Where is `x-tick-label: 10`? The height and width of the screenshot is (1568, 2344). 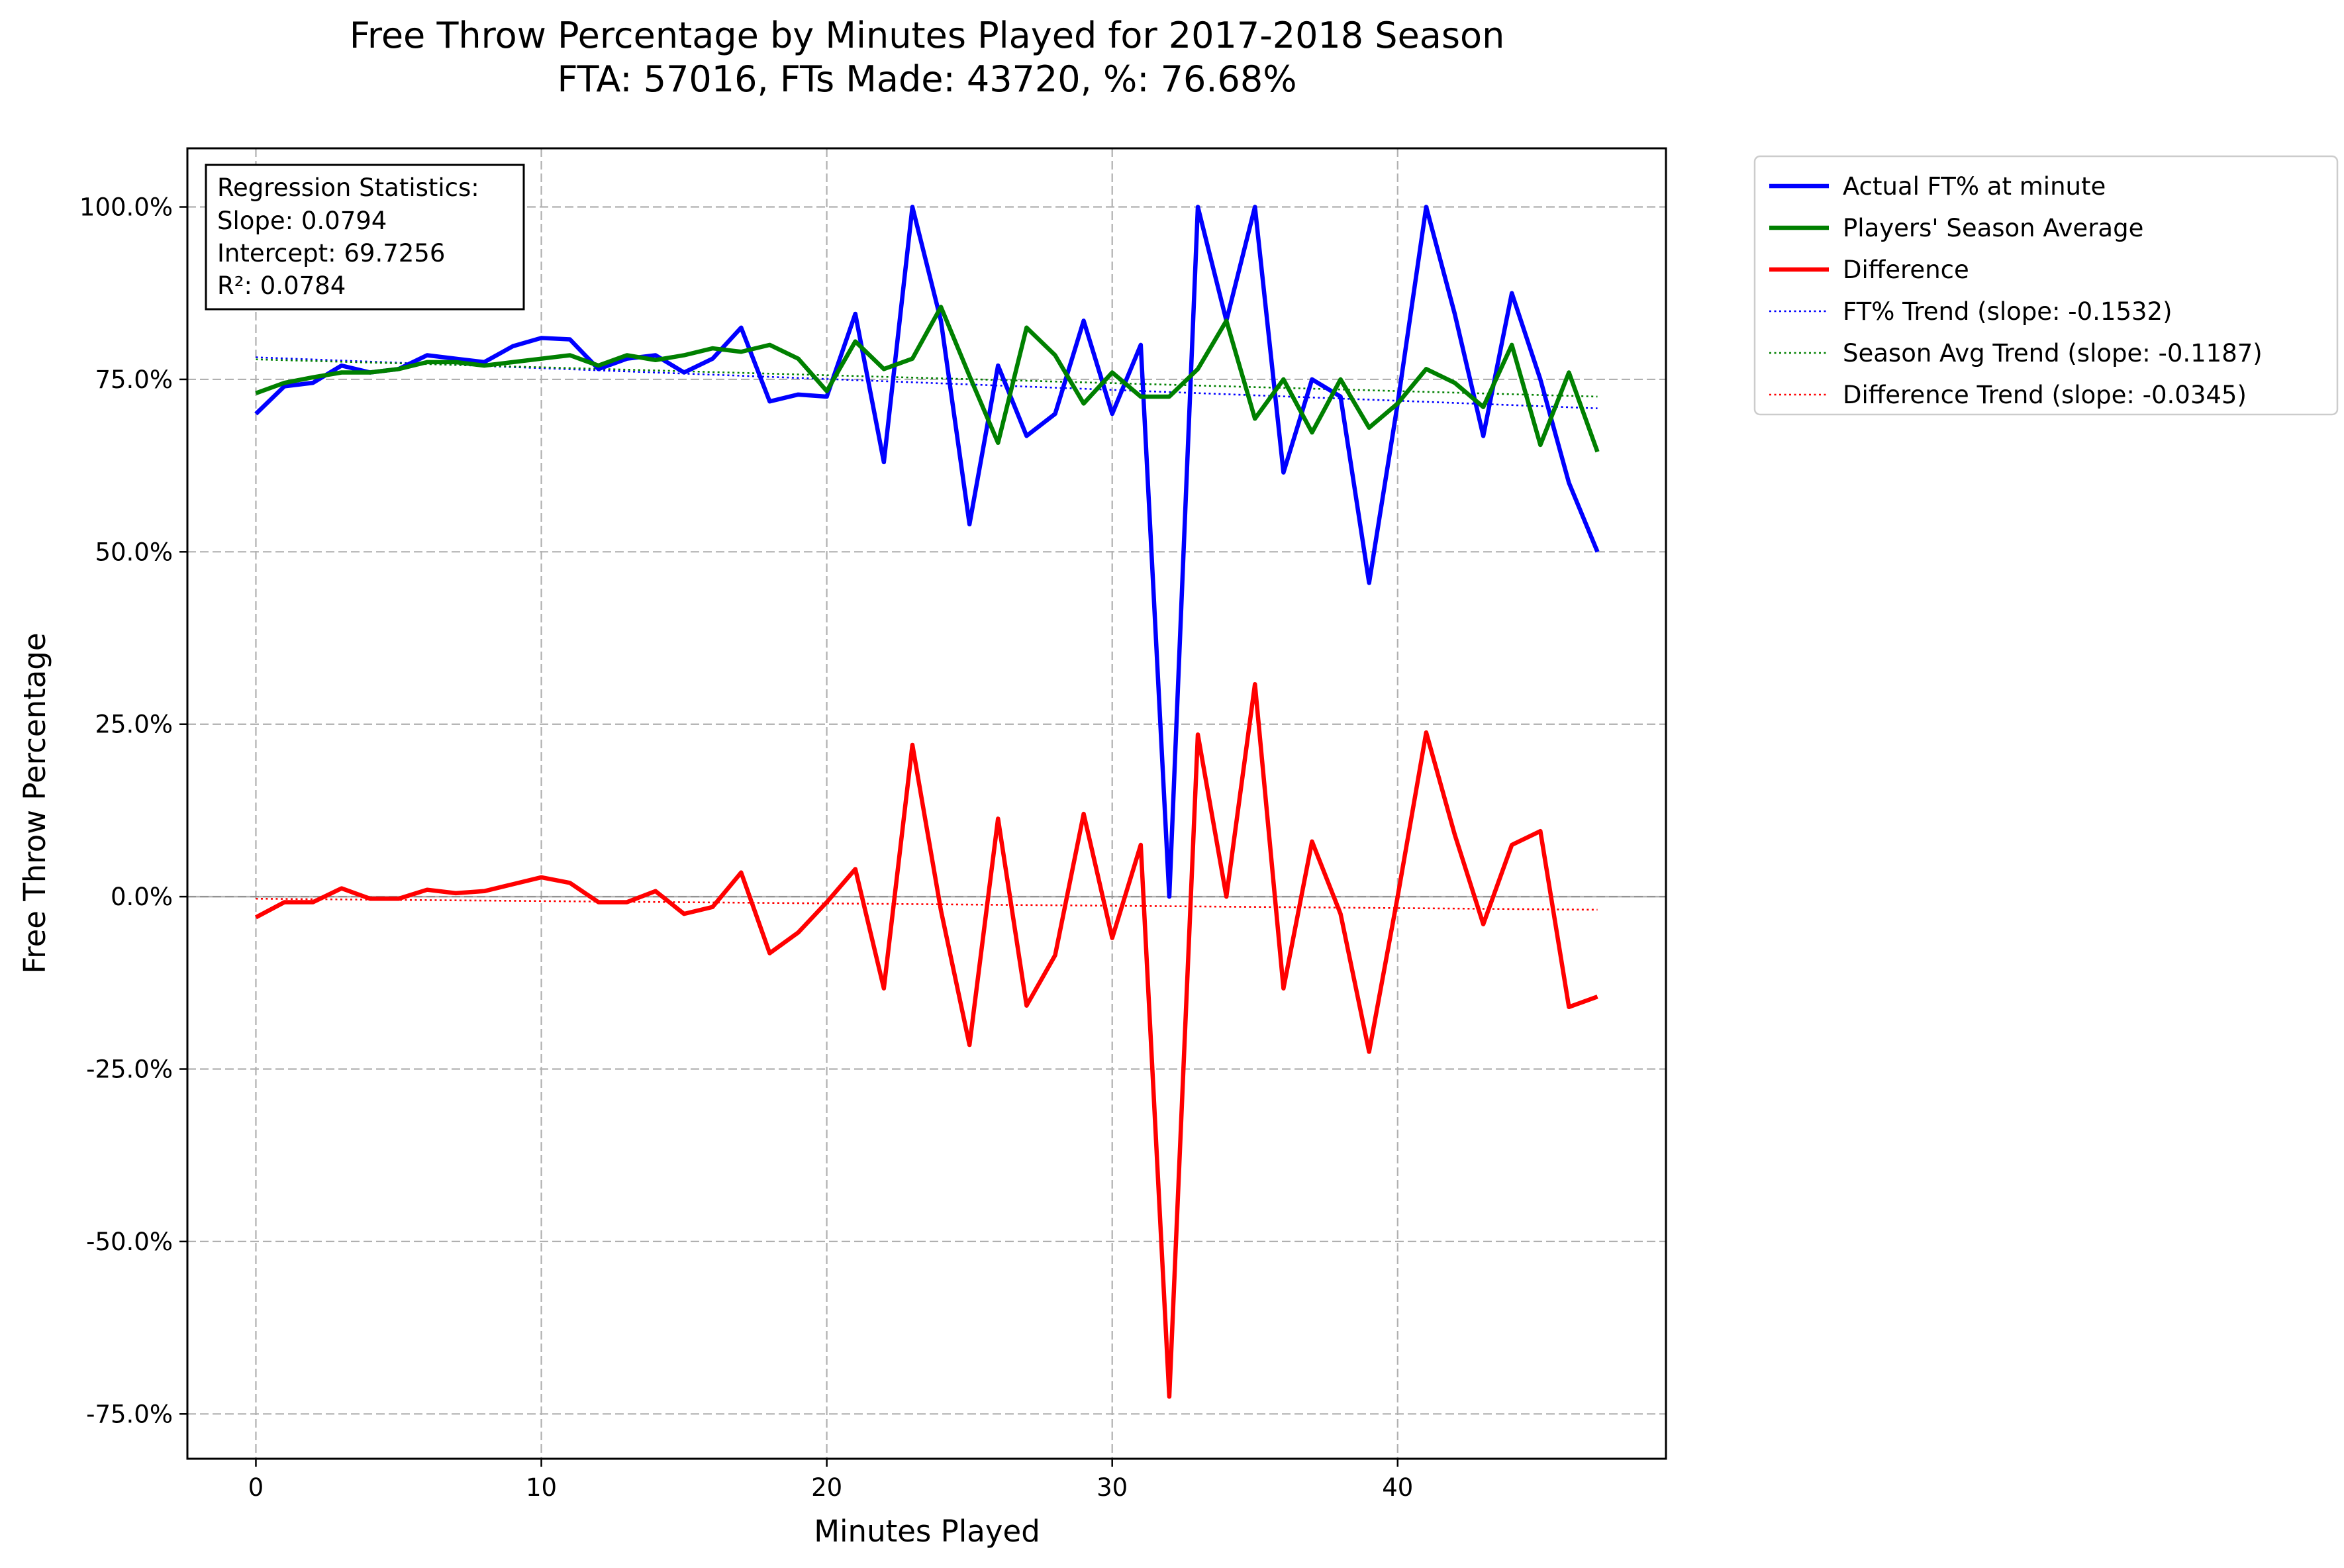
x-tick-label: 10 is located at coordinates (541, 1487).